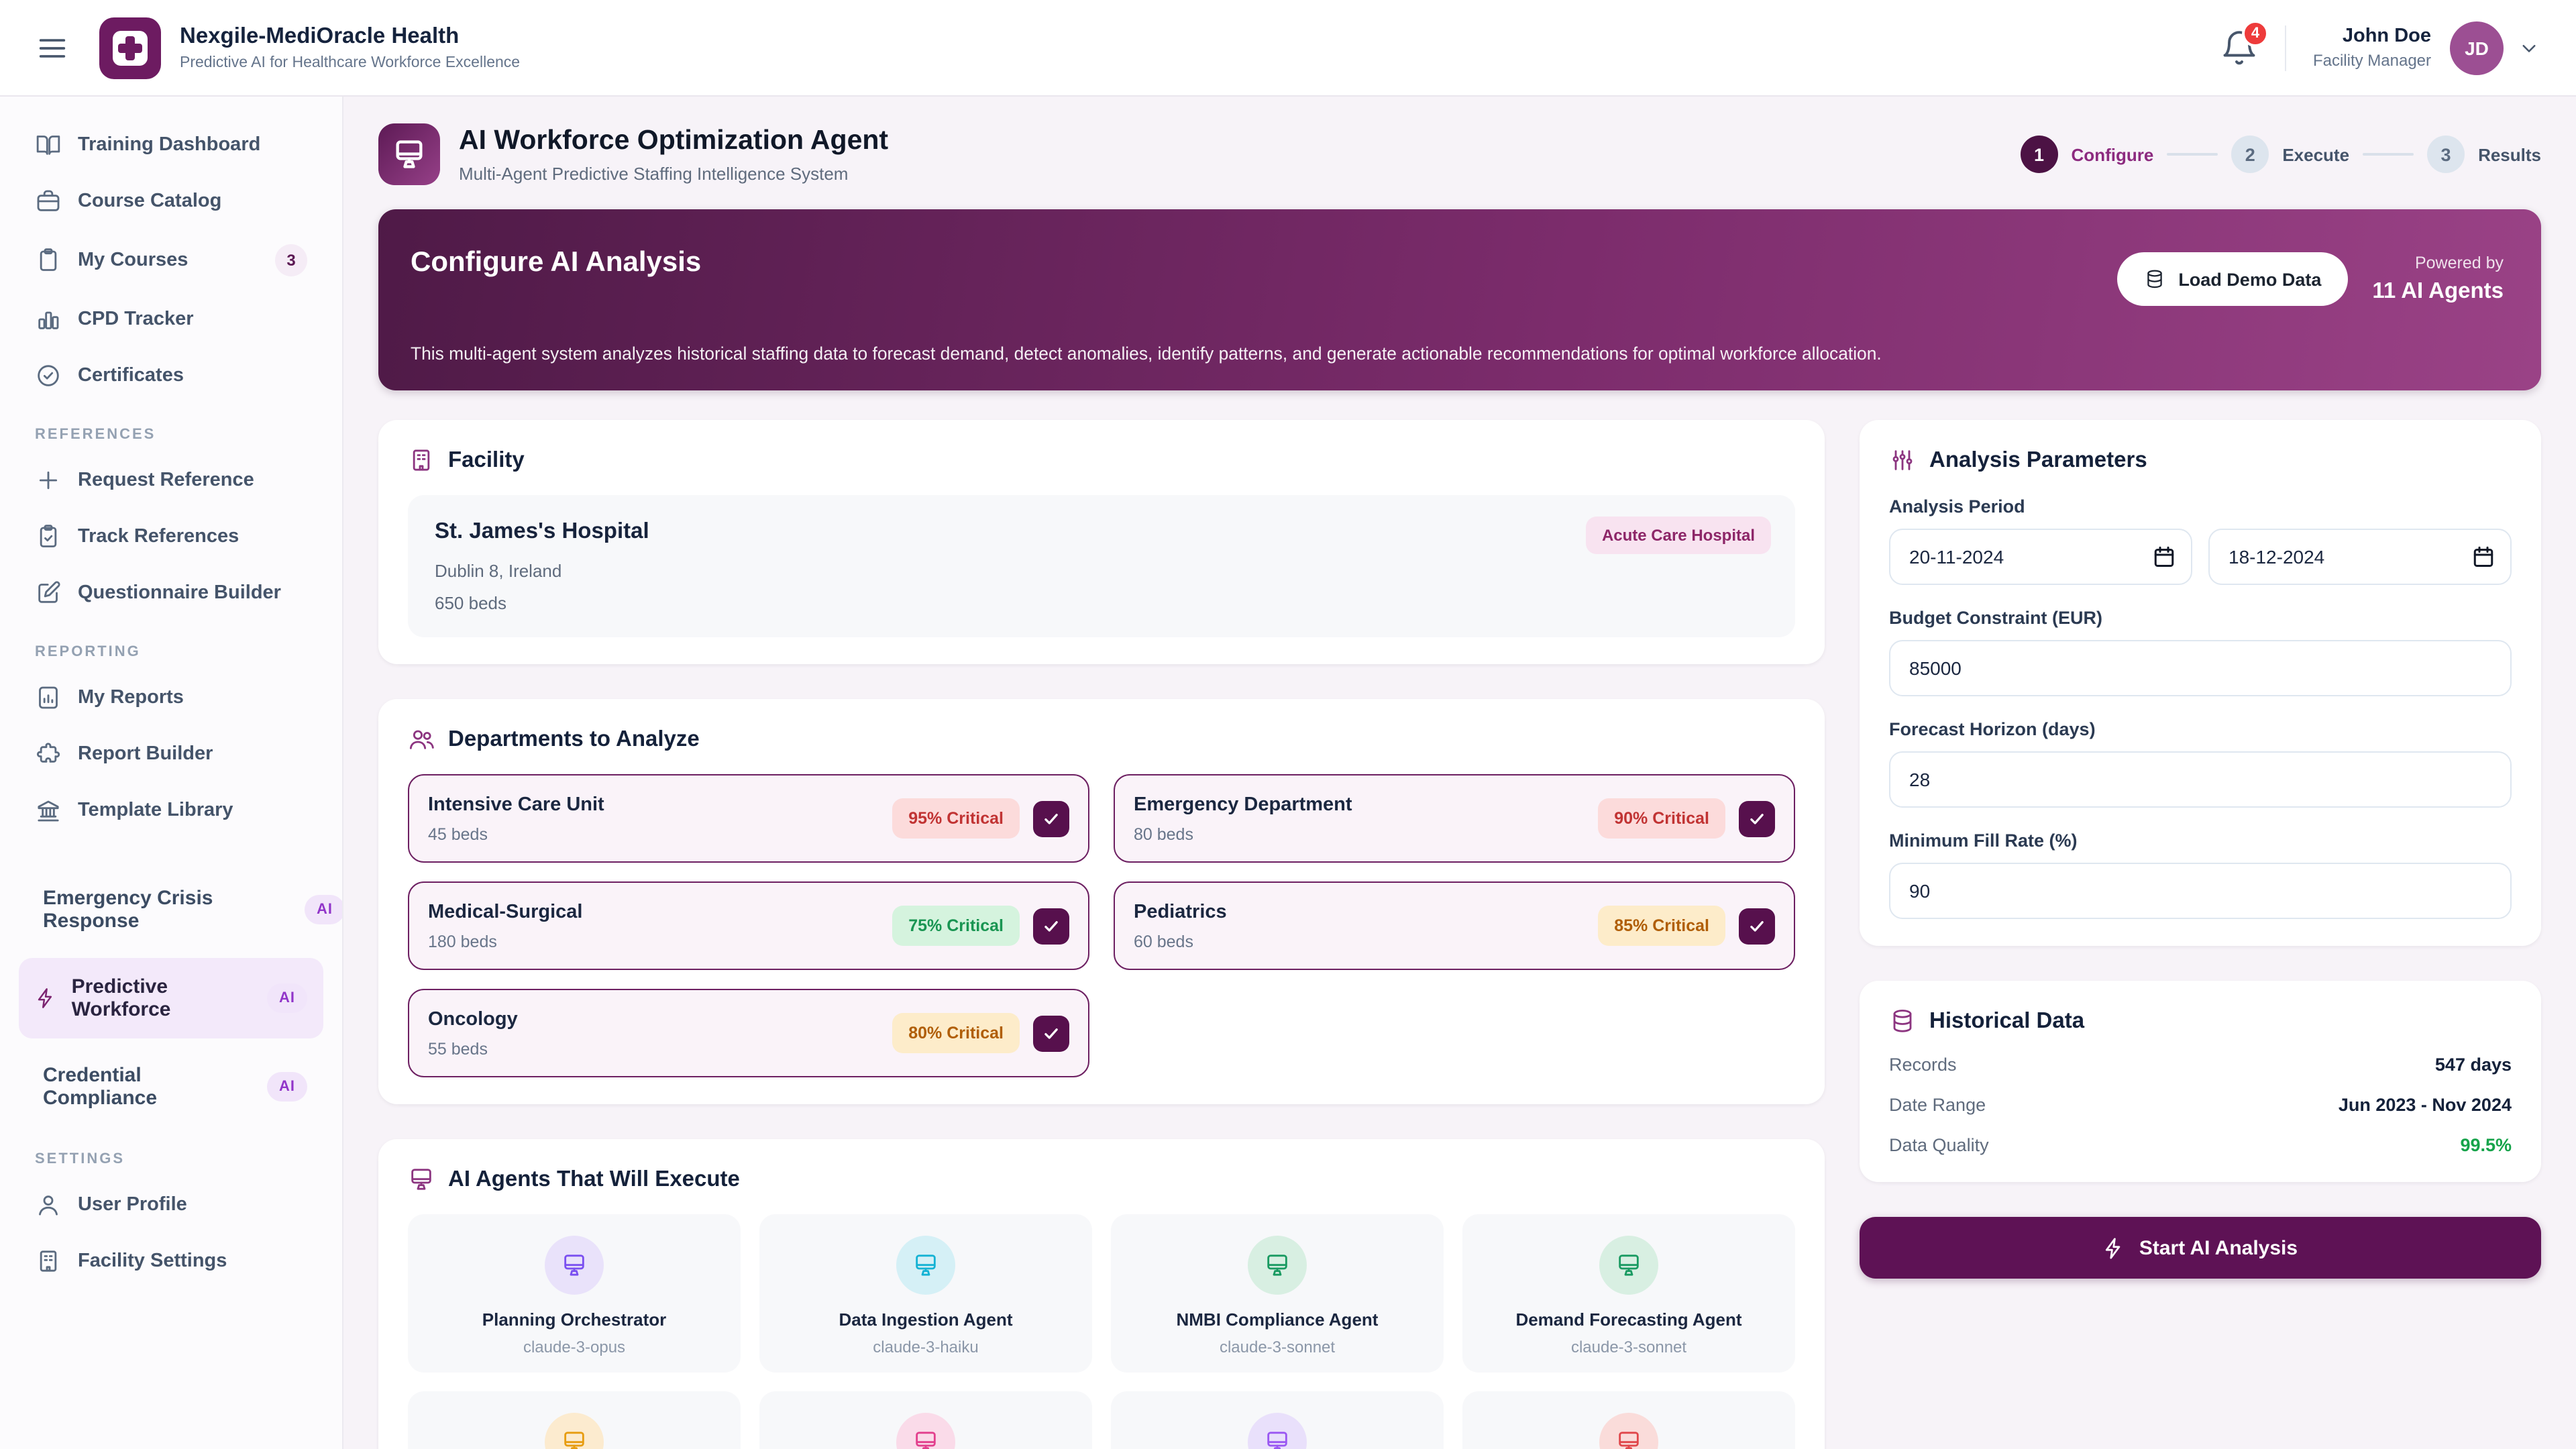 The height and width of the screenshot is (1449, 2576). What do you see at coordinates (171, 145) in the screenshot?
I see `sidebar-item-training-dashboard: Training Dashboard` at bounding box center [171, 145].